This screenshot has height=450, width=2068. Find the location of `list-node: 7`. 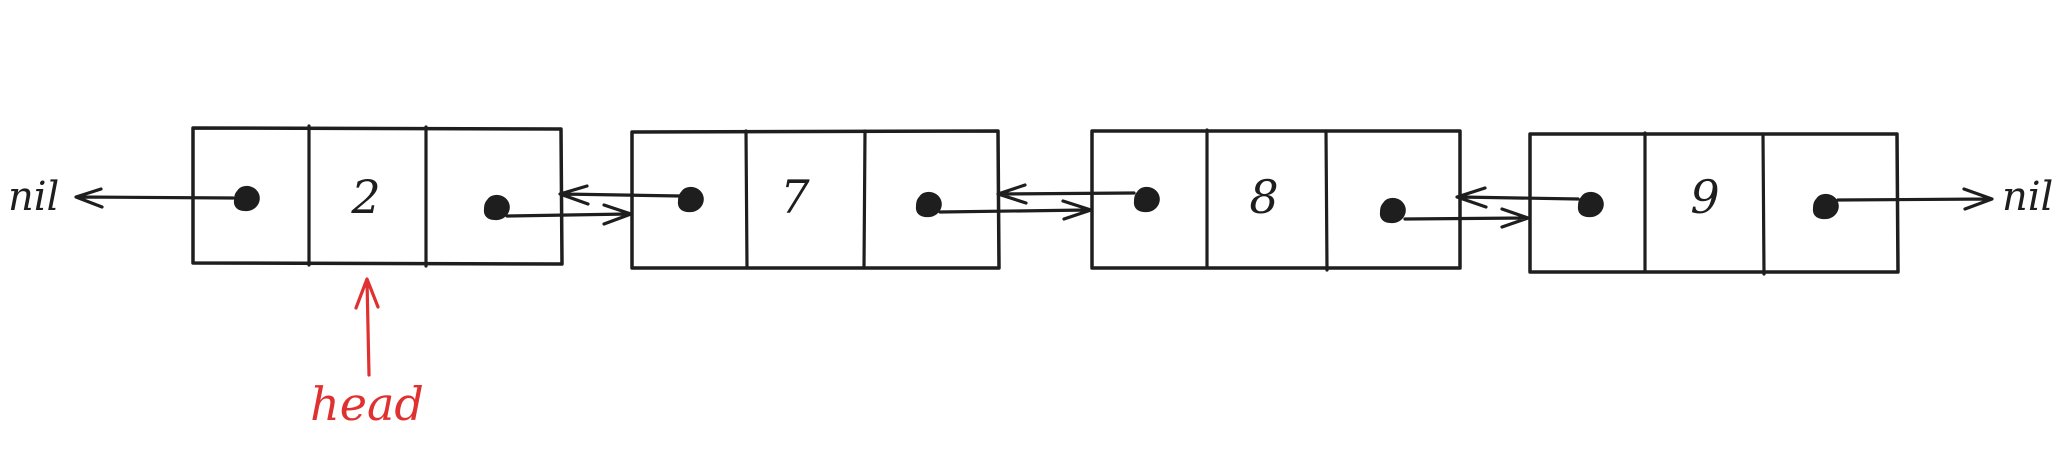

list-node: 7 is located at coordinates (815, 199).